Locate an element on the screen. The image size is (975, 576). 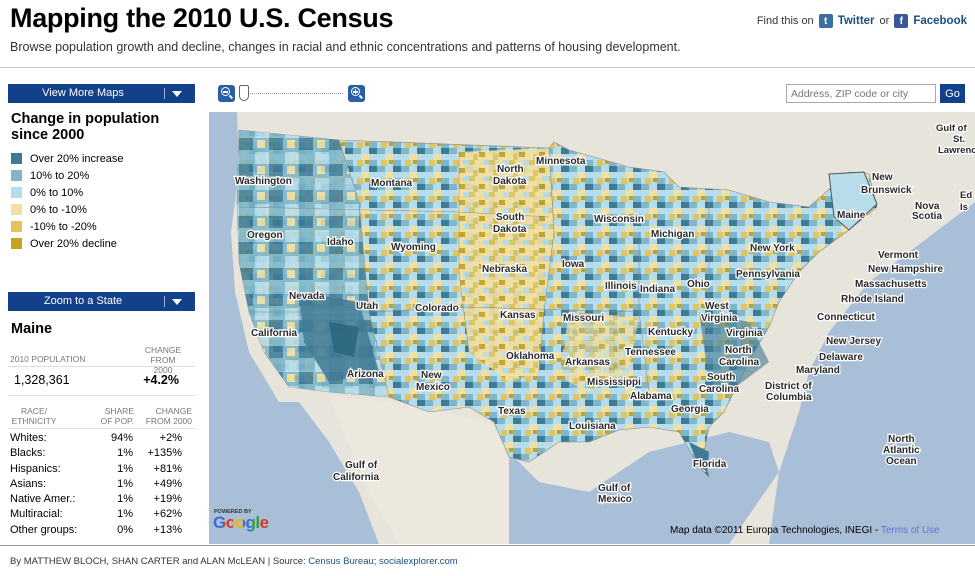
label-gulf-cal-1: Gulf of is located at coordinates (361, 465).